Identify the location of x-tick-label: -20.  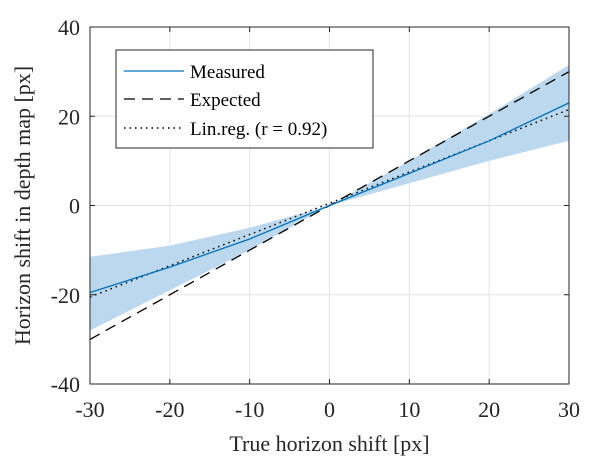
(169, 409).